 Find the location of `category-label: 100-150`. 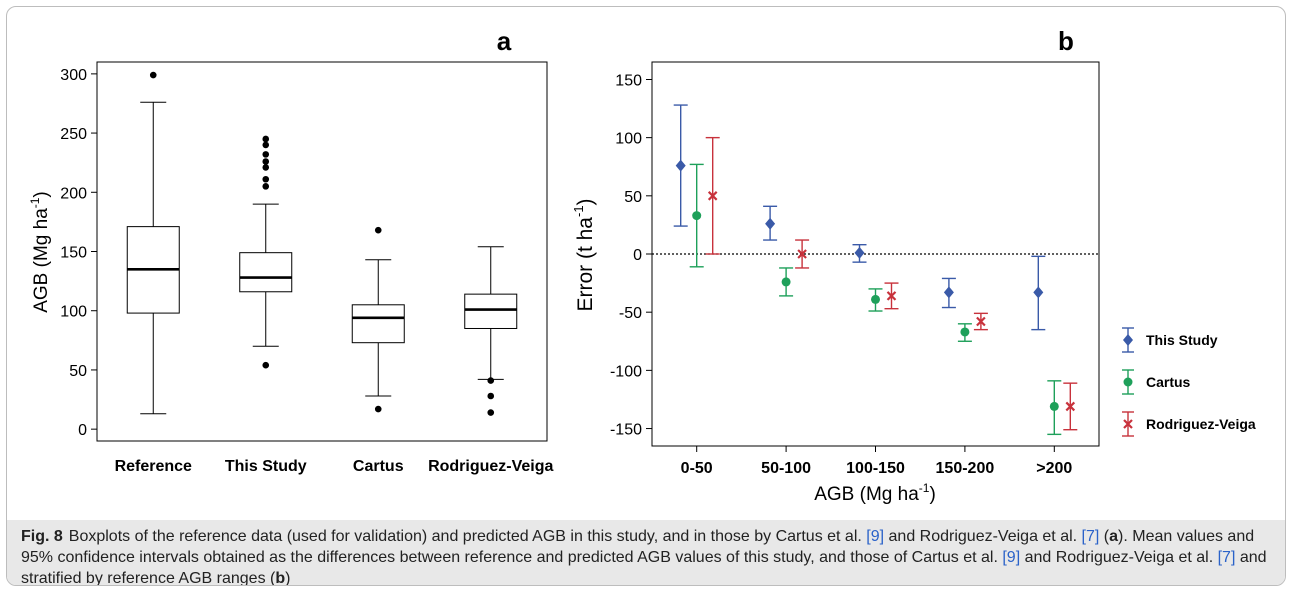

category-label: 100-150 is located at coordinates (875, 468).